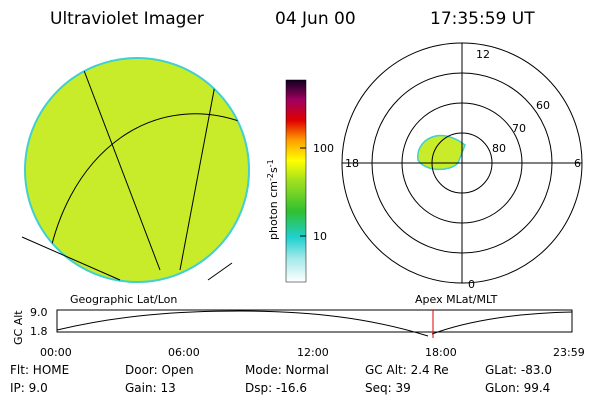 This screenshot has width=600, height=400. I want to click on status-field: Door: Open, so click(159, 370).